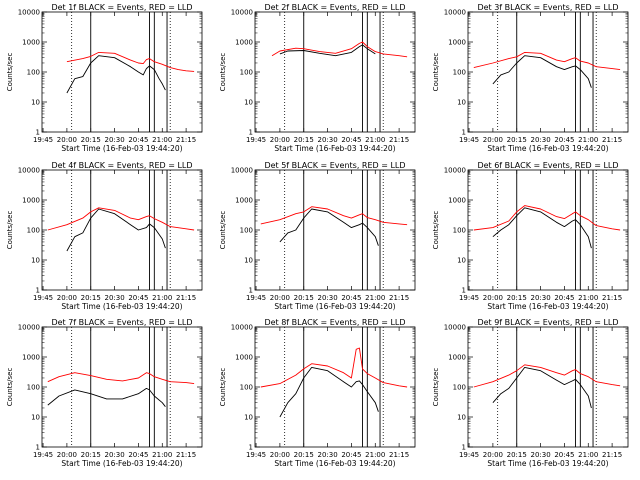  Describe the element at coordinates (121, 7) in the screenshot. I see `chart-title: Det 1f BLACK = Events, RED = LLD` at that location.